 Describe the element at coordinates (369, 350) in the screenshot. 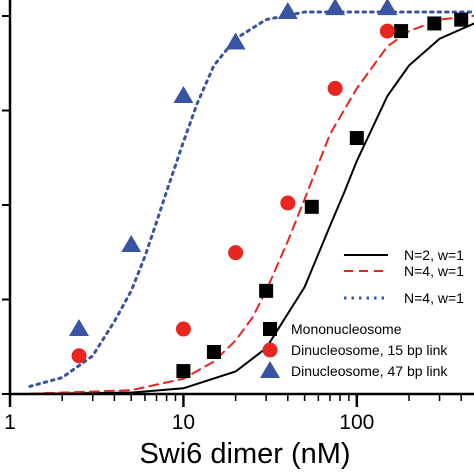

I see `legend-label: Dinucleosome, 15 bp link` at that location.